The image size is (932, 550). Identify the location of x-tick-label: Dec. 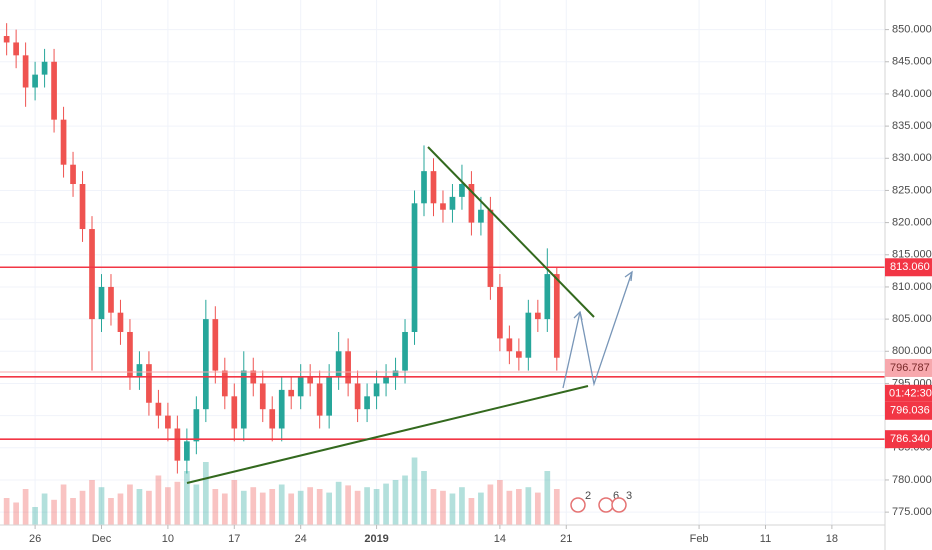
(102, 539).